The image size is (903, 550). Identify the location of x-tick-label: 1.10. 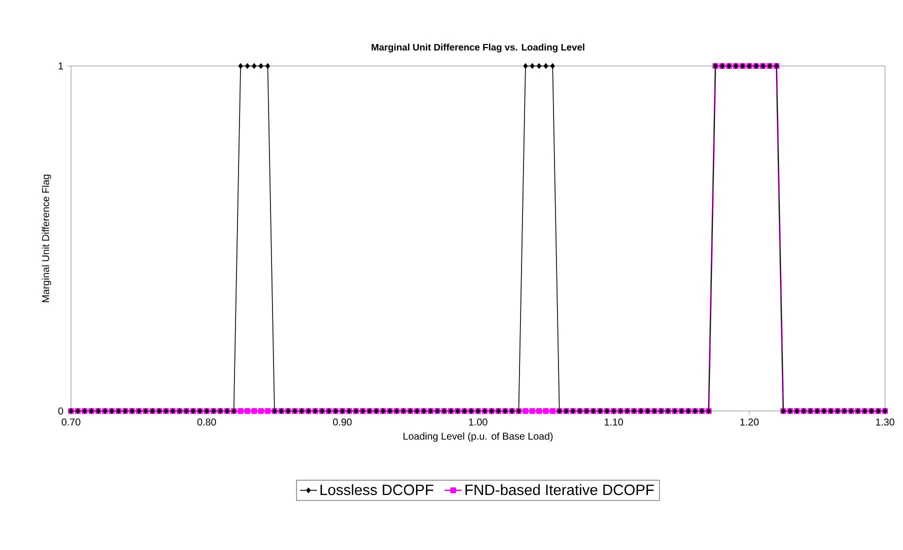
(613, 422).